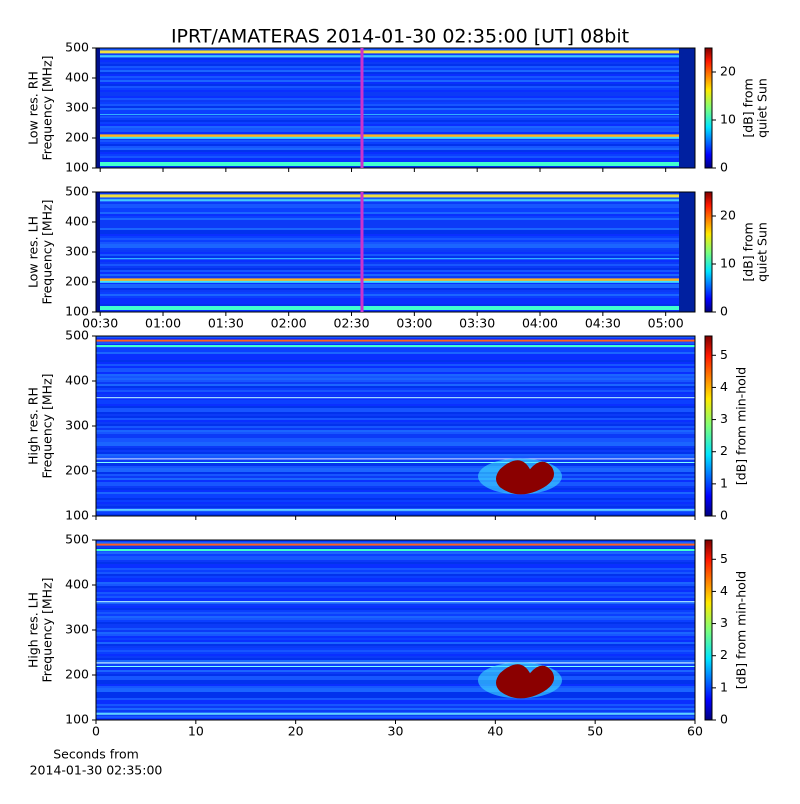 The image size is (800, 804). Describe the element at coordinates (396, 731) in the screenshot. I see `x-tick-label: 30` at that location.